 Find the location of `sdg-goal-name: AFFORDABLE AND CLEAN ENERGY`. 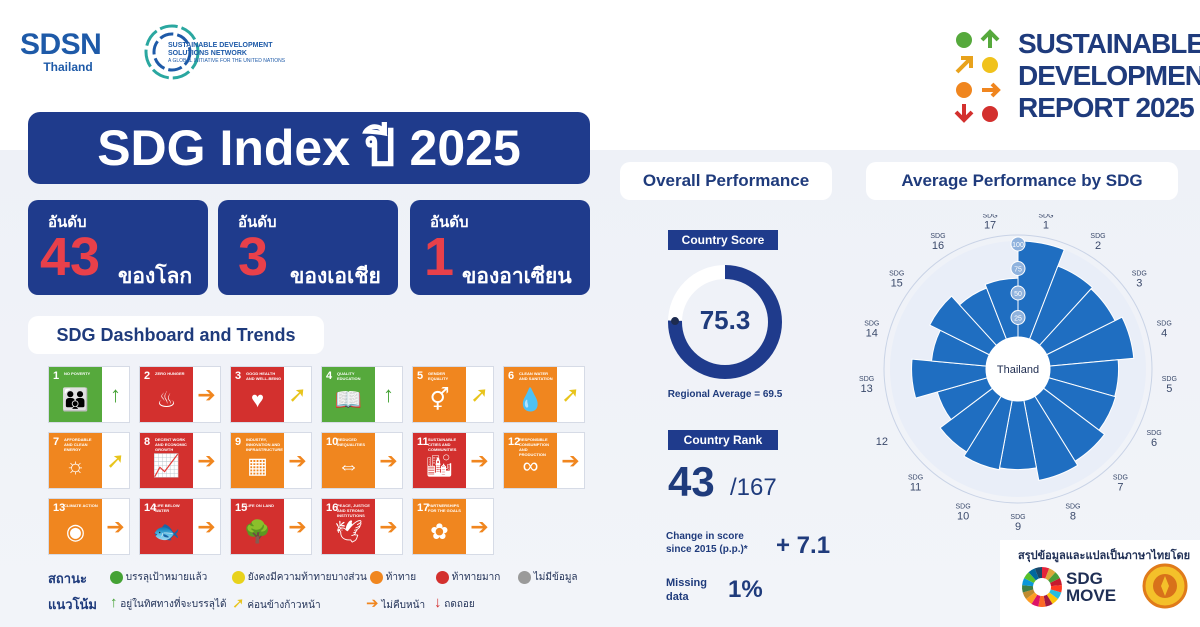

sdg-goal-name: AFFORDABLE AND CLEAN ENERGY is located at coordinates (78, 444).